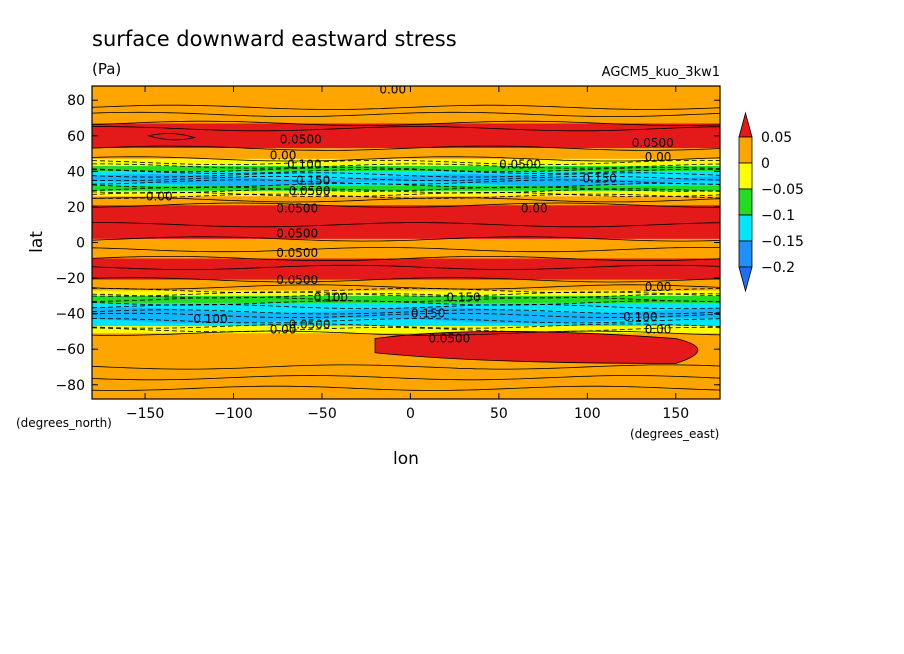 The image size is (904, 654). I want to click on y-tick-label: 40, so click(76, 172).